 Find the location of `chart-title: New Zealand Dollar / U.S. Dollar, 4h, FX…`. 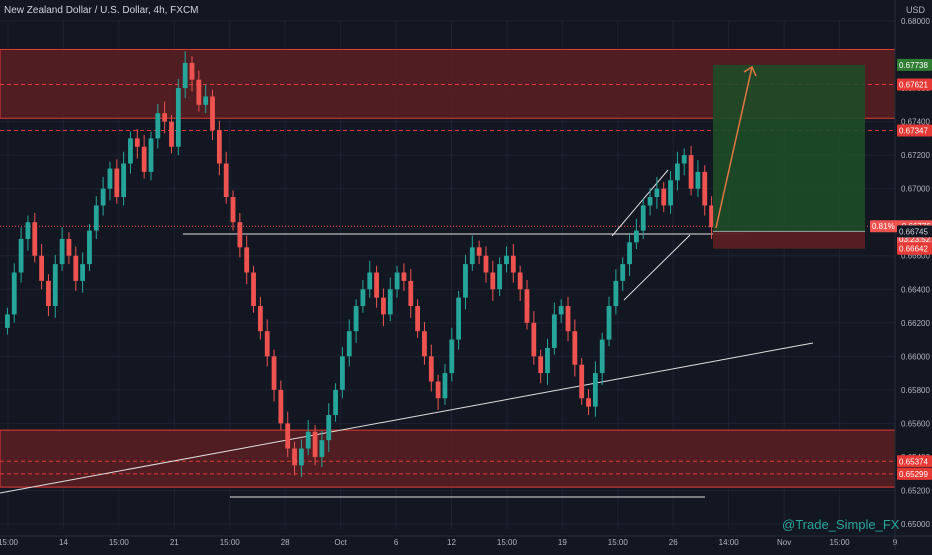

chart-title: New Zealand Dollar / U.S. Dollar, 4h, FX… is located at coordinates (101, 10).